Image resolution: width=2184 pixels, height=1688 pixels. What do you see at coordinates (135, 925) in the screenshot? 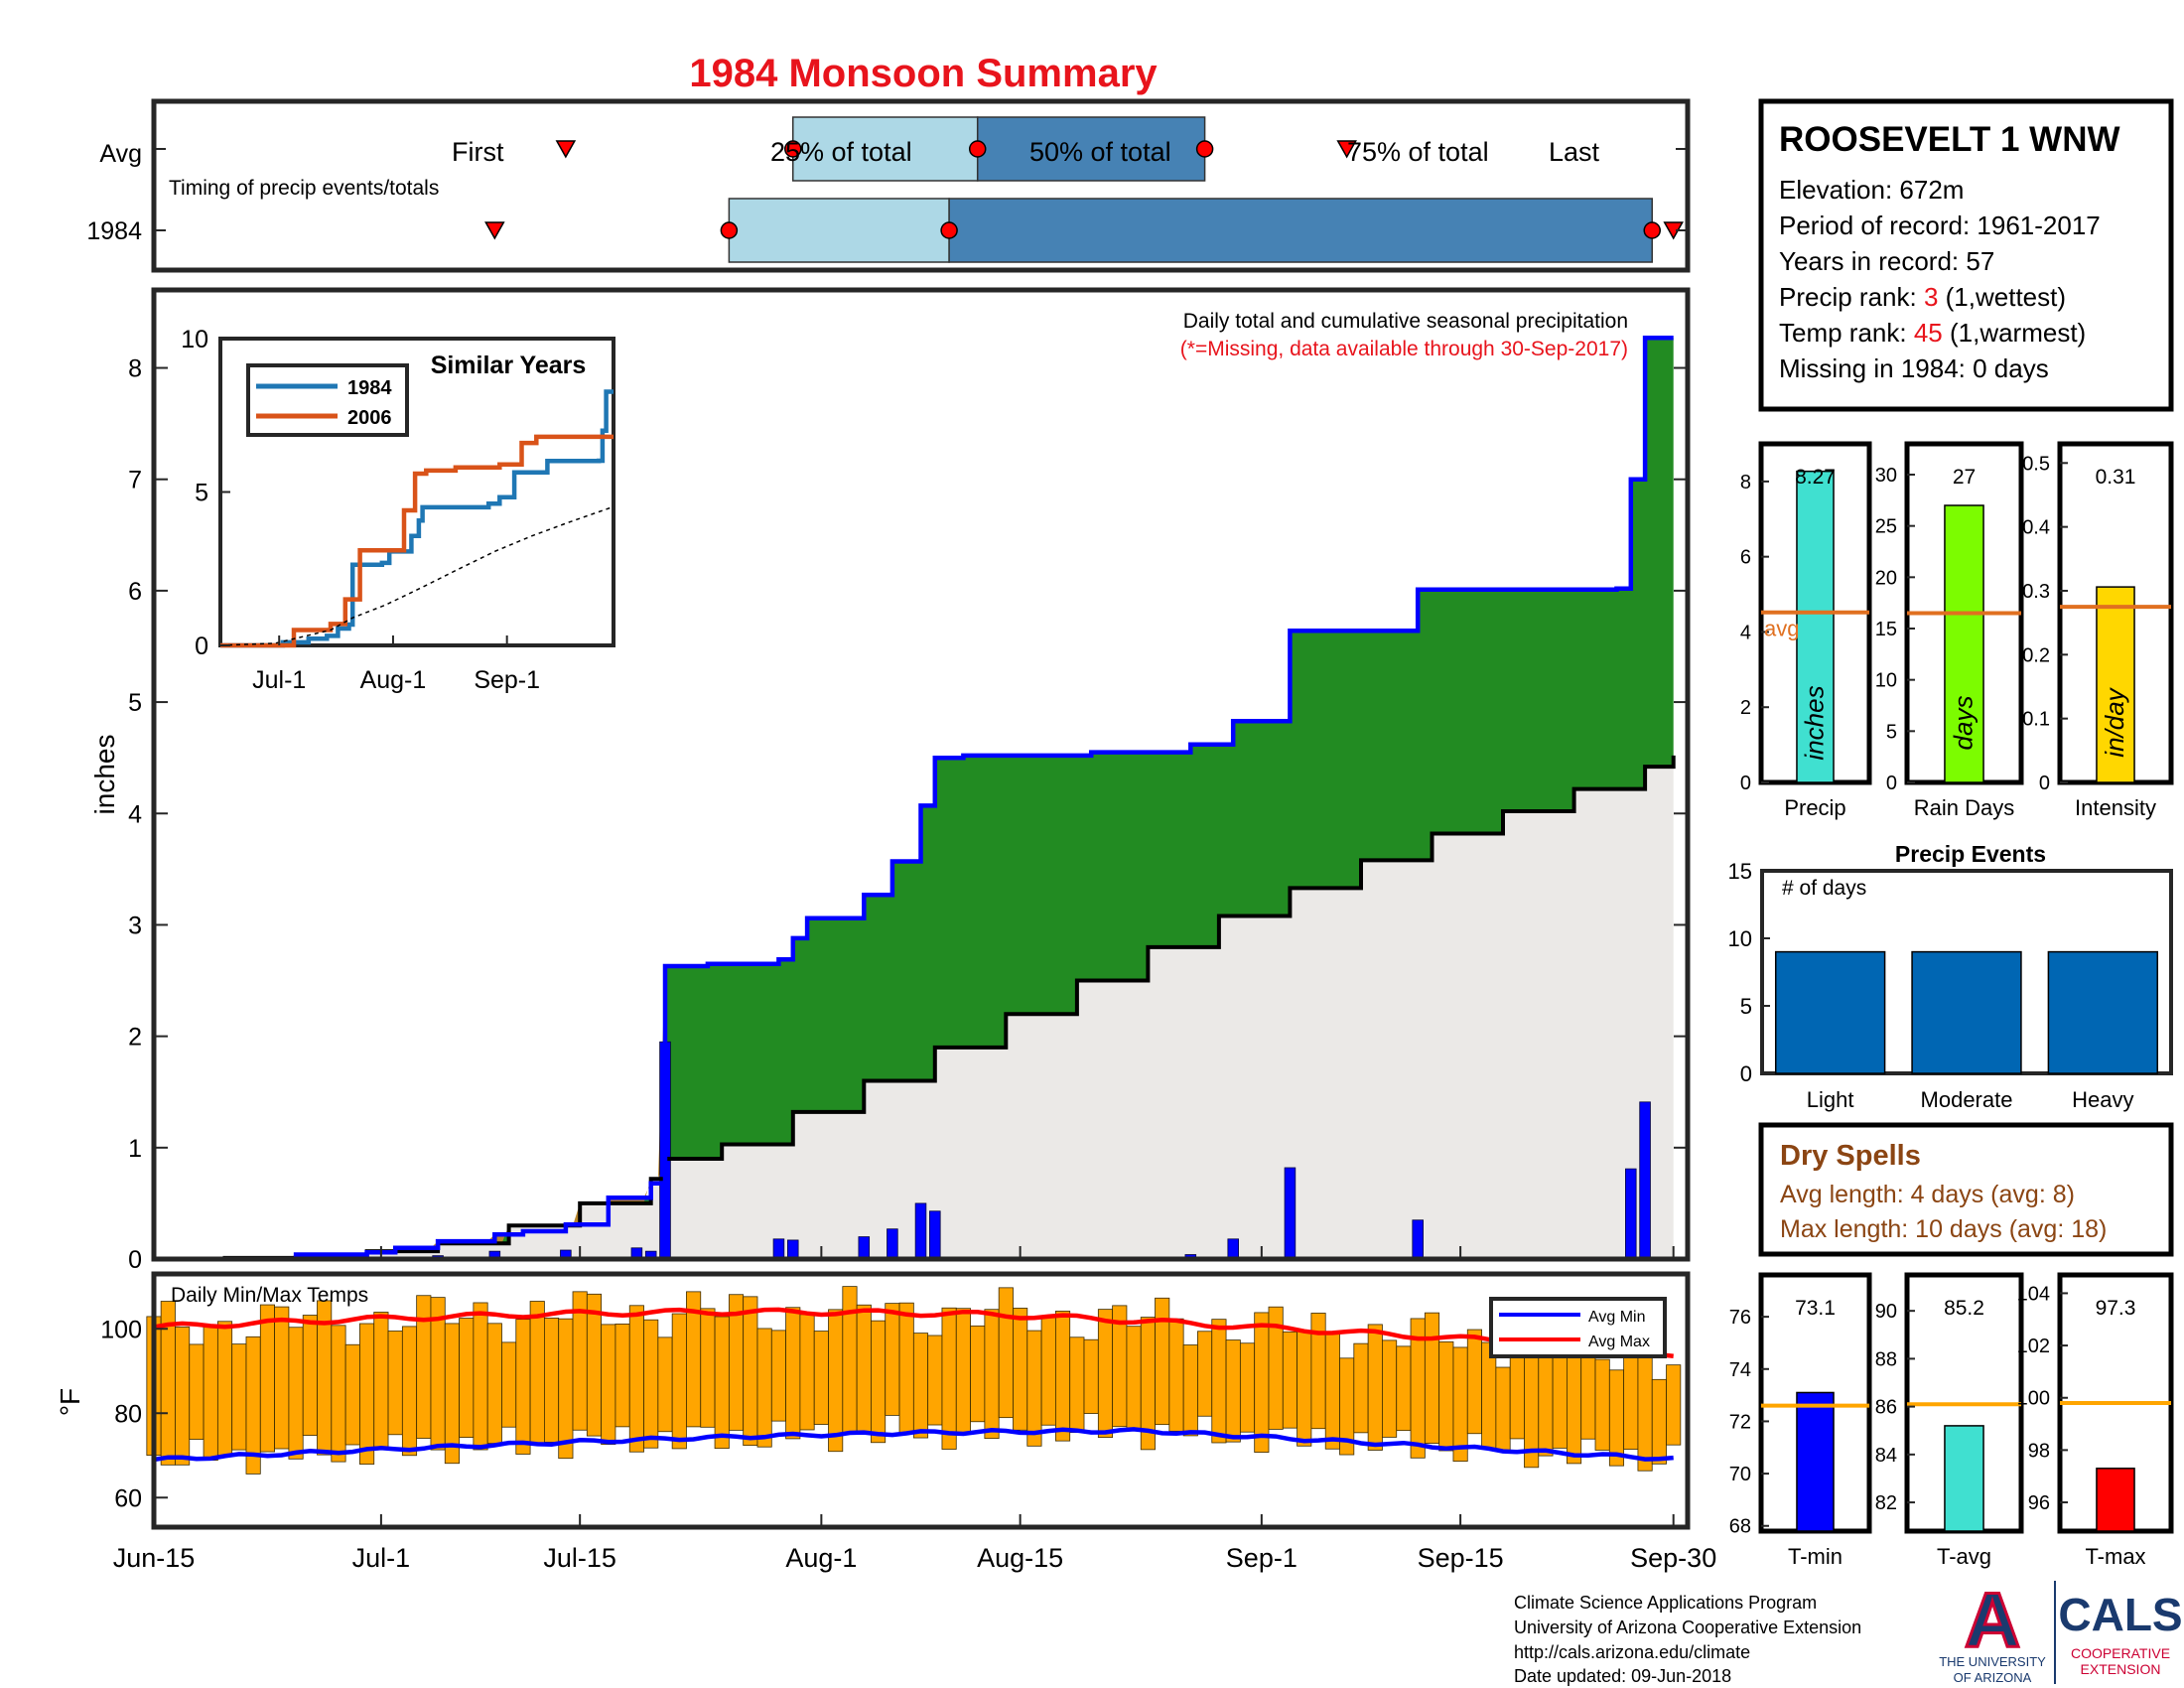
I see `precip-ytick-label-3: 3` at bounding box center [135, 925].